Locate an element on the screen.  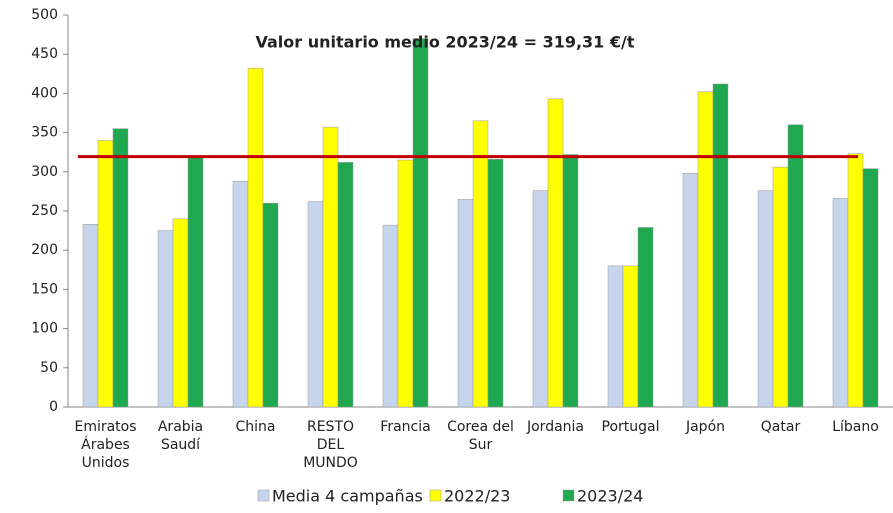
x-tick-label: Líbano is located at coordinates (855, 427).